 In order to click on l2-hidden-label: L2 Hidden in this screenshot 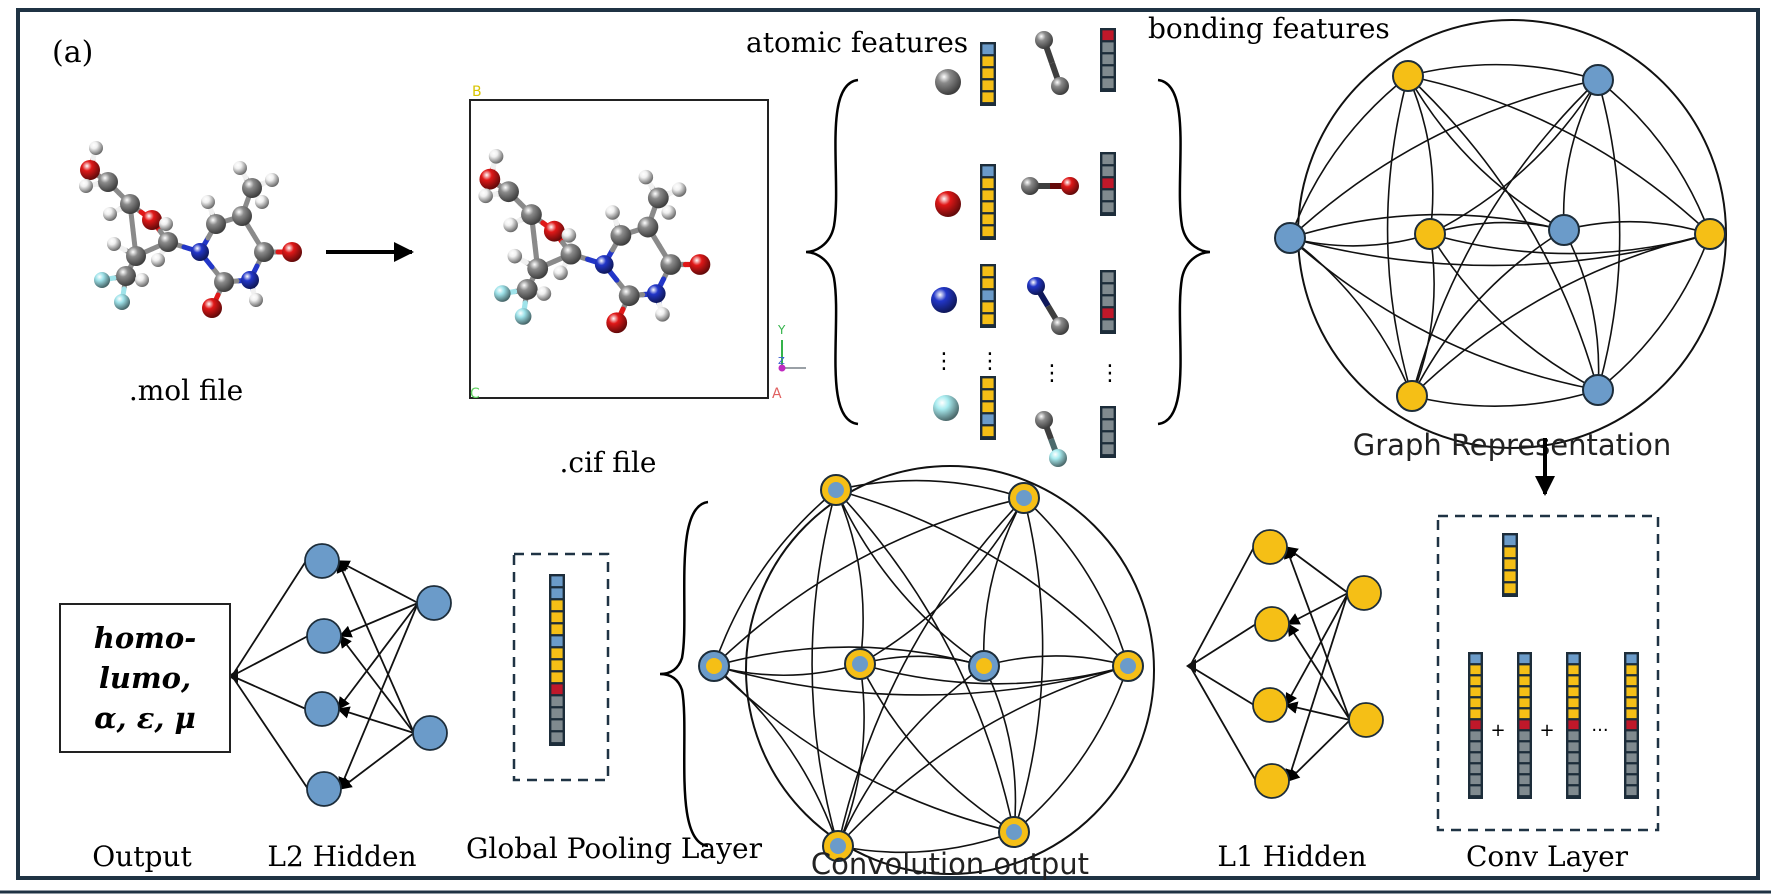, I will do `click(341, 856)`.